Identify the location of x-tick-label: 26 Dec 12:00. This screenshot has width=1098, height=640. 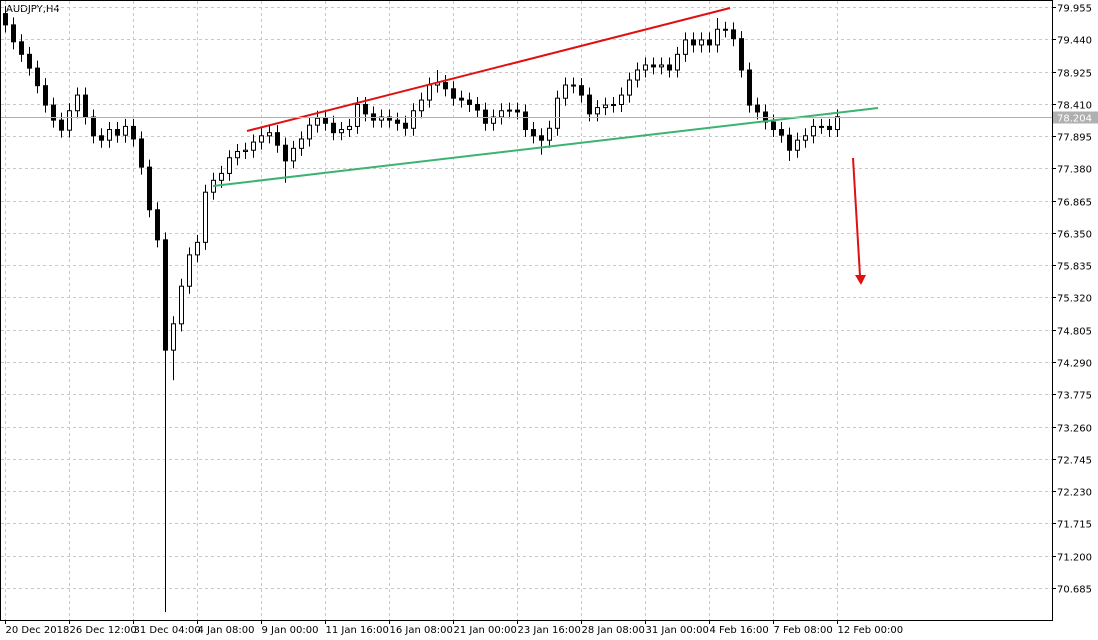
(103, 630).